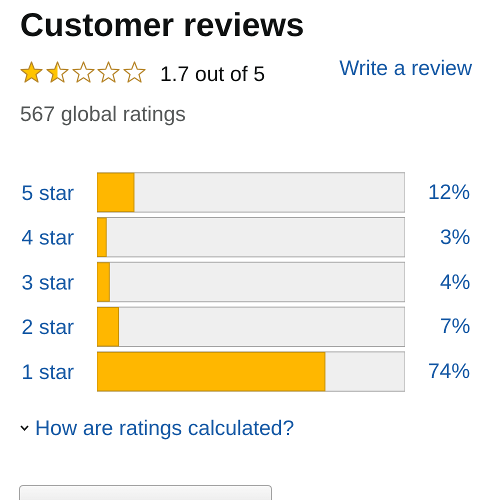 The image size is (492, 500). Describe the element at coordinates (47, 328) in the screenshot. I see `y-tick-label: 2 star` at that location.